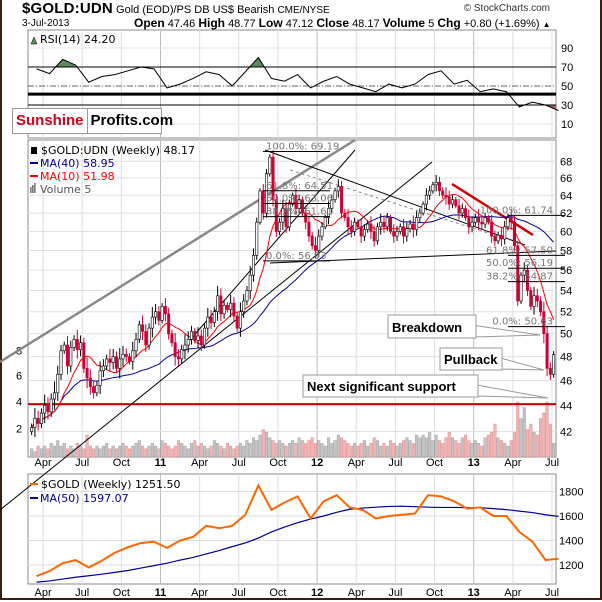 Image resolution: width=602 pixels, height=602 pixels. What do you see at coordinates (19, 429) in the screenshot?
I see `left-tick-label: 2` at bounding box center [19, 429].